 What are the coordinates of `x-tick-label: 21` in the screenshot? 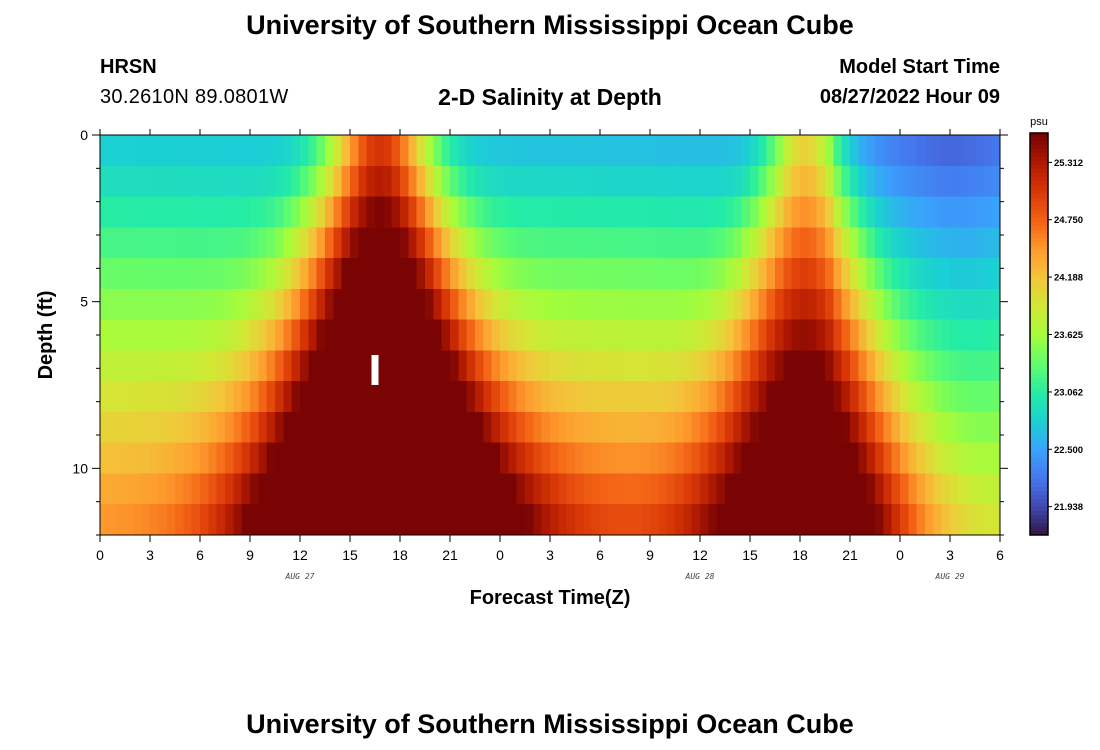 It's located at (450, 555).